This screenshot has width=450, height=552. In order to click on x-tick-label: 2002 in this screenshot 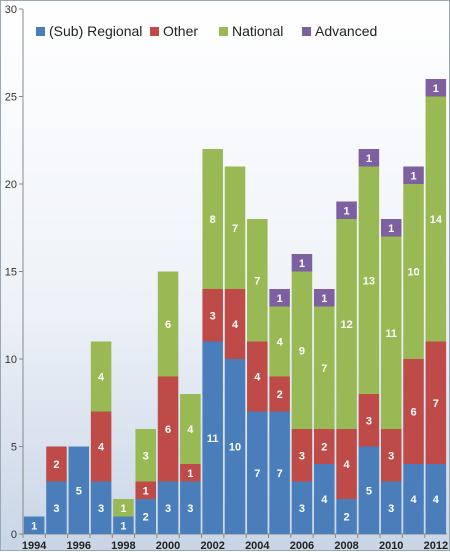, I will do `click(212, 546)`.